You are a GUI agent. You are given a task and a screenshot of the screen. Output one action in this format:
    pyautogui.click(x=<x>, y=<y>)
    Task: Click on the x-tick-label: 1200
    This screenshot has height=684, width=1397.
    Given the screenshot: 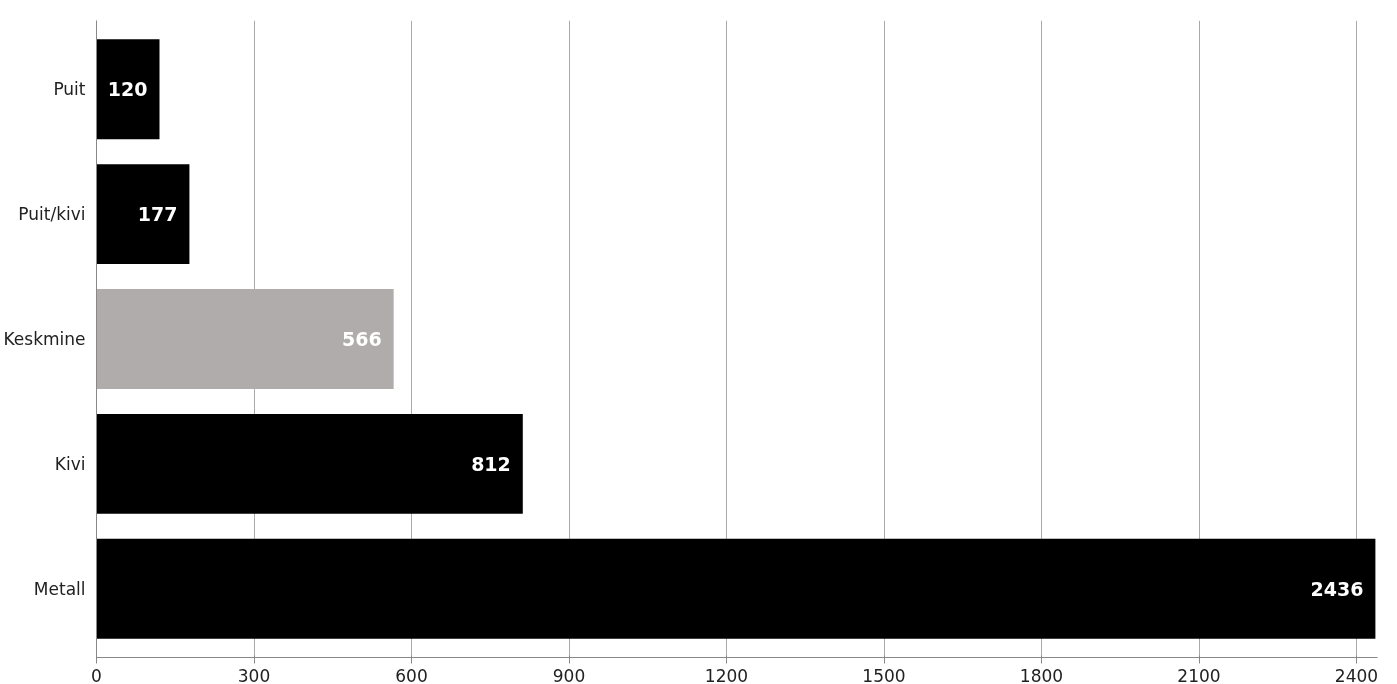 What is the action you would take?
    pyautogui.click(x=726, y=674)
    